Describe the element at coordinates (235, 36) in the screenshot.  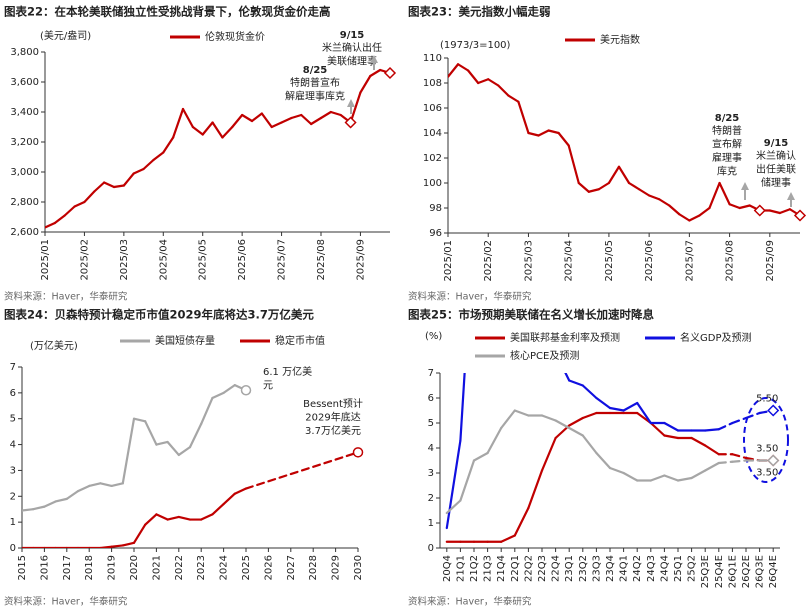
I see `legend-label: 伦敦现货金价` at that location.